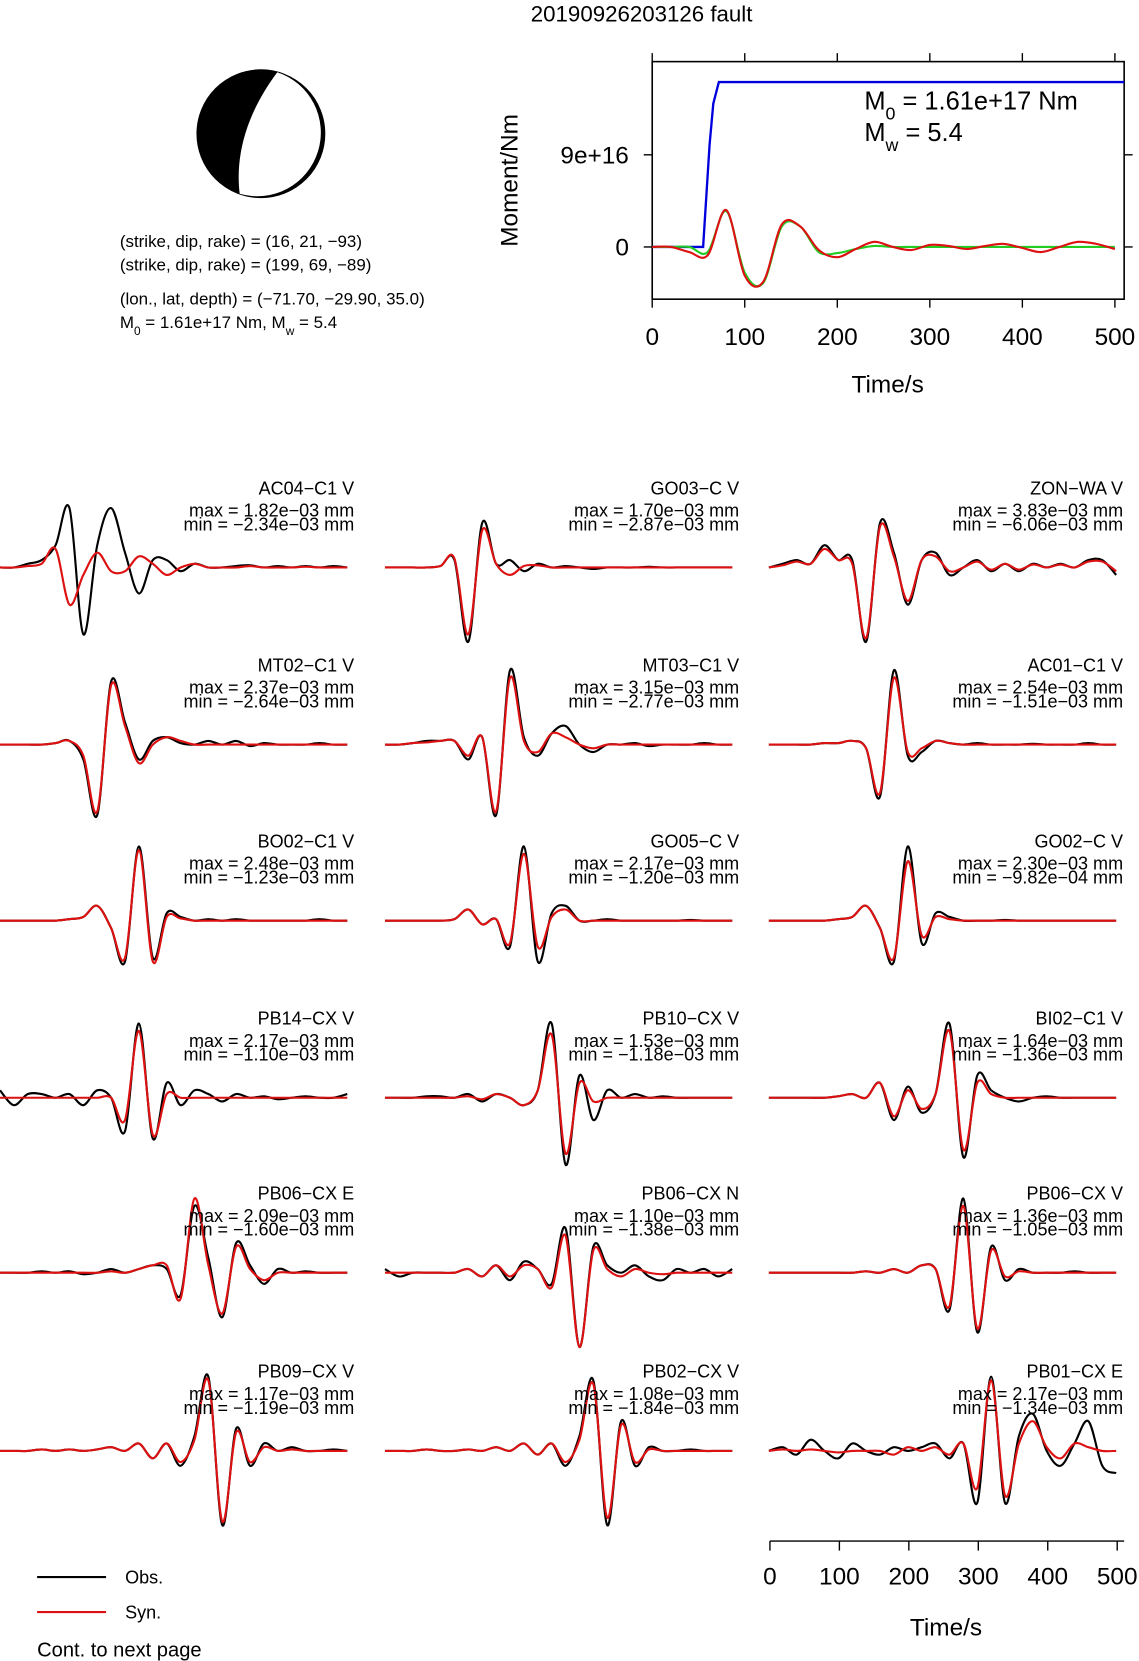 The width and height of the screenshot is (1139, 1661). I want to click on max-label: max = 2.48e−03 mm, so click(271, 864).